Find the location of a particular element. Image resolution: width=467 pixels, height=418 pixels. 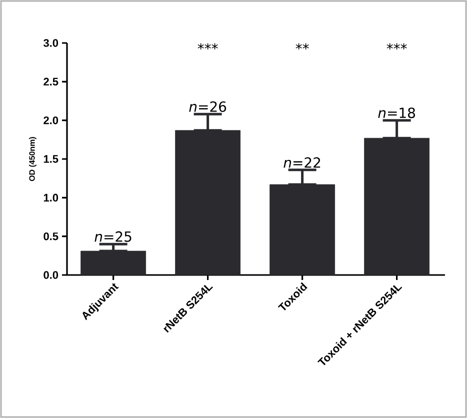

y-tick-label: 2.0 is located at coordinates (51, 120).